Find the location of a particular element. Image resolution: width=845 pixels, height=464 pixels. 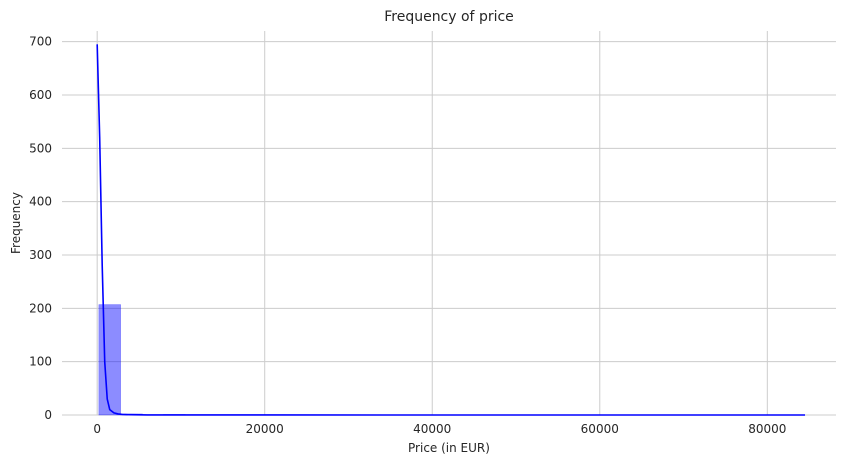

y-tick-label: 200 is located at coordinates (40, 308).